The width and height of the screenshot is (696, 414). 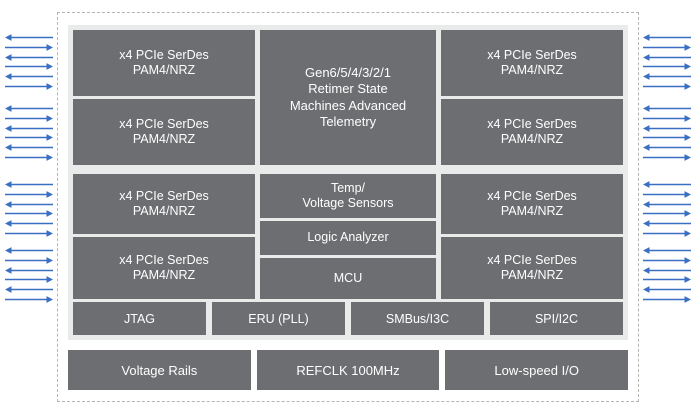 I want to click on serdes-block-right-3: x4 PCIe SerDes PAM4/NRZ, so click(x=532, y=268).